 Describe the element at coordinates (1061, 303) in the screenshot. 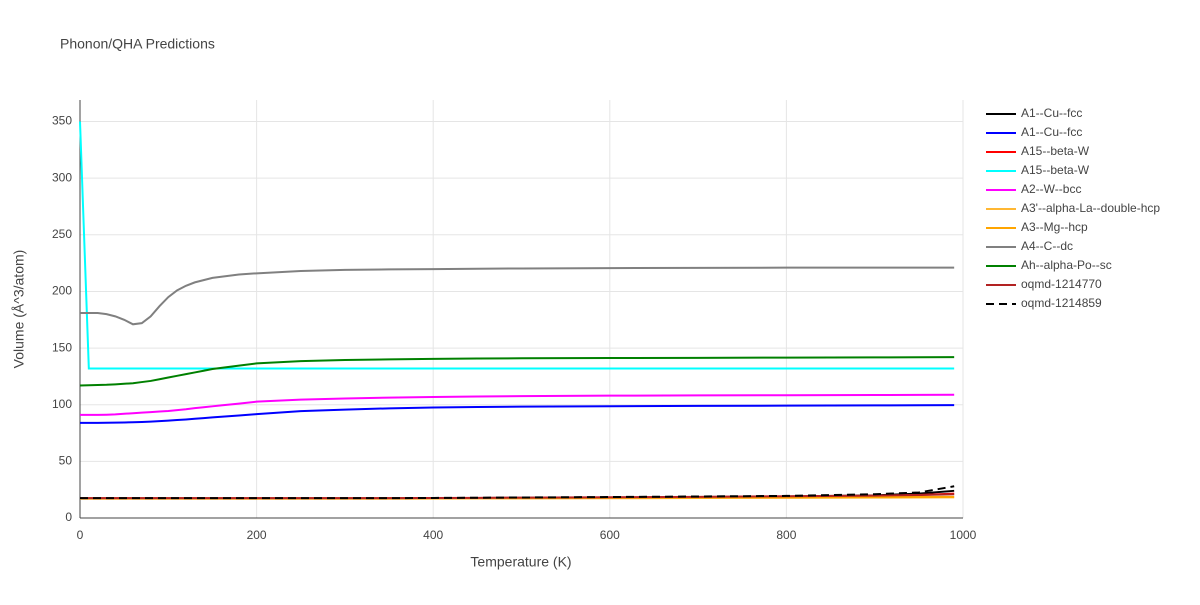

I see `legend-label: oqmd-1214859` at that location.